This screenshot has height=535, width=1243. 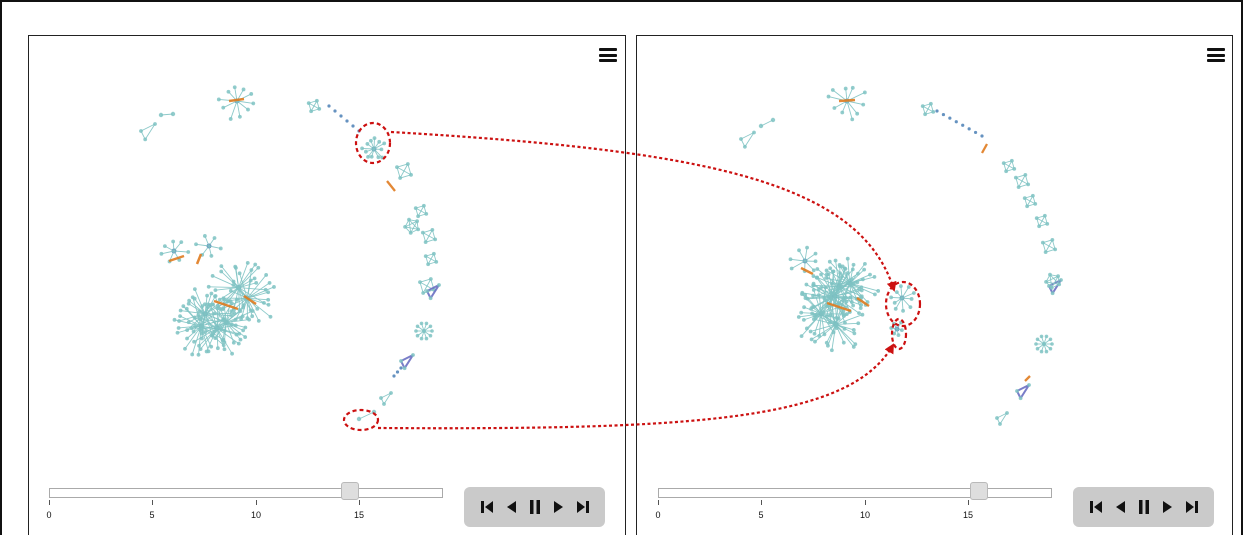 What do you see at coordinates (359, 515) in the screenshot?
I see `slider-tick-label: 15` at bounding box center [359, 515].